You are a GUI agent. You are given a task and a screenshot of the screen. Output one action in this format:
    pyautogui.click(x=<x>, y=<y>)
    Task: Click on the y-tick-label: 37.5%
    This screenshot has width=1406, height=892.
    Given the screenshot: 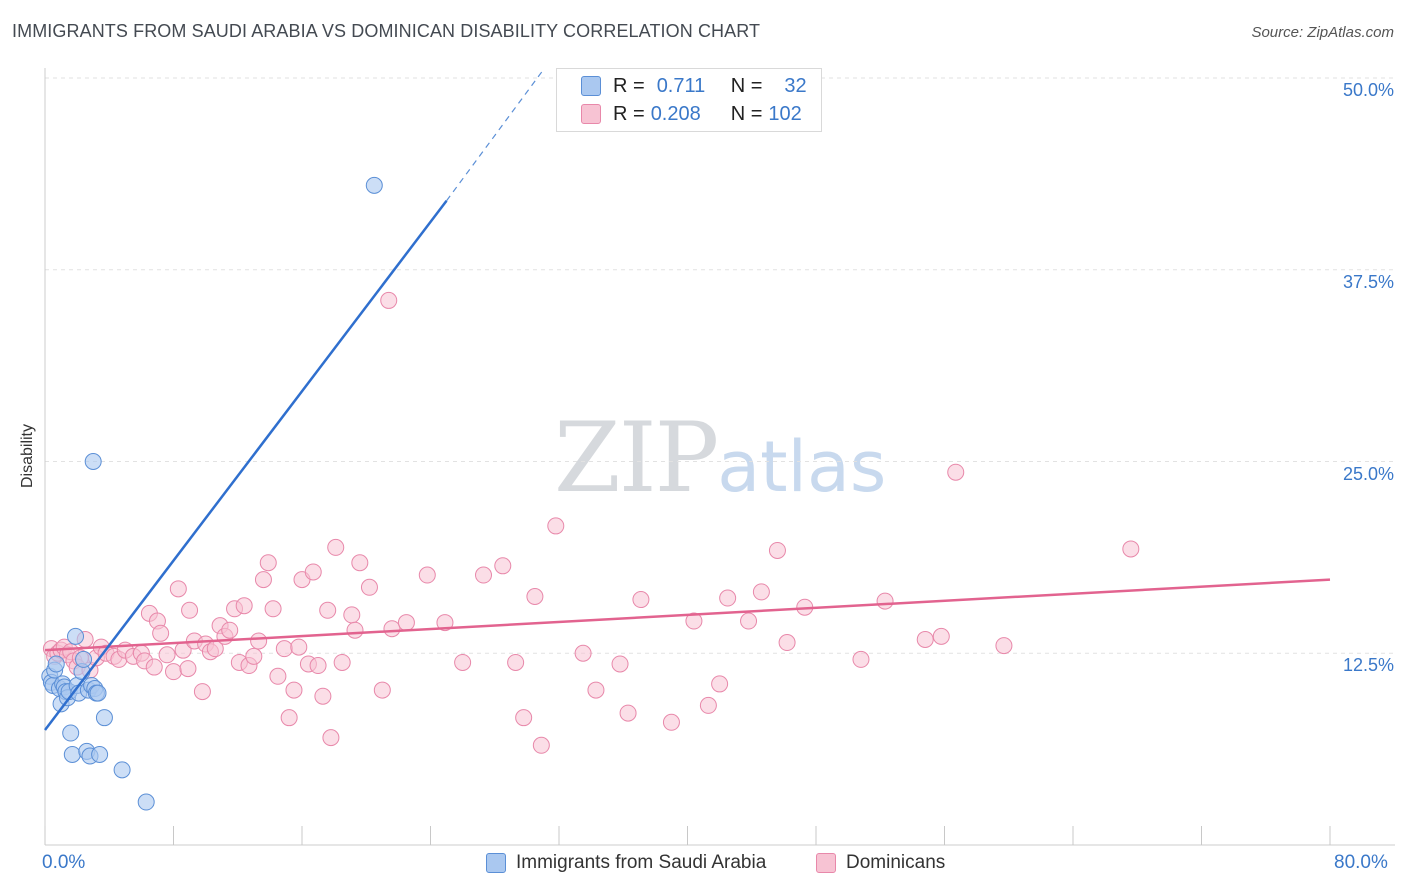 What is the action you would take?
    pyautogui.click(x=1368, y=281)
    